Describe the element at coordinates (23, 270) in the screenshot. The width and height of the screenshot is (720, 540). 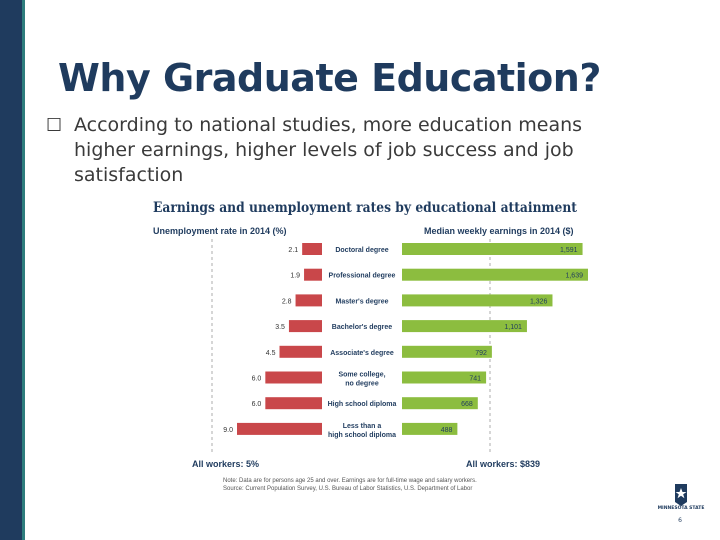
I see `sidebar-accent-line` at that location.